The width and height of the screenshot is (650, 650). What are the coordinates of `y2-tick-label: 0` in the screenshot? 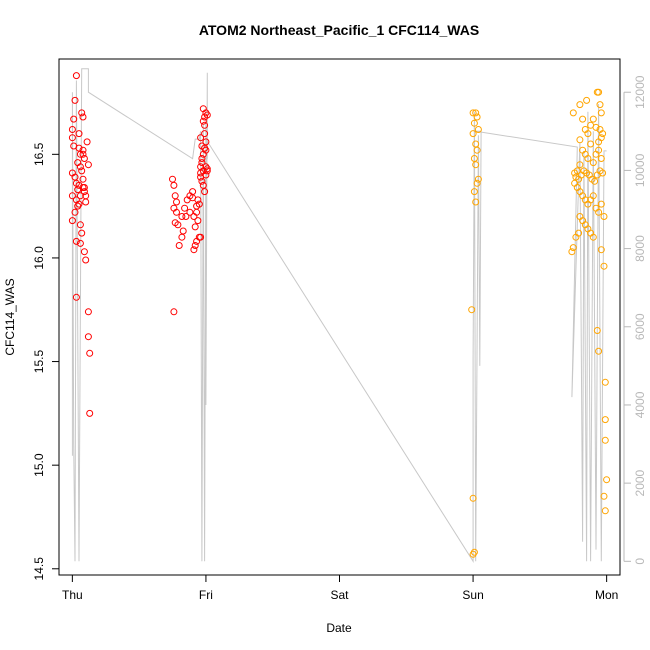 It's located at (640, 561).